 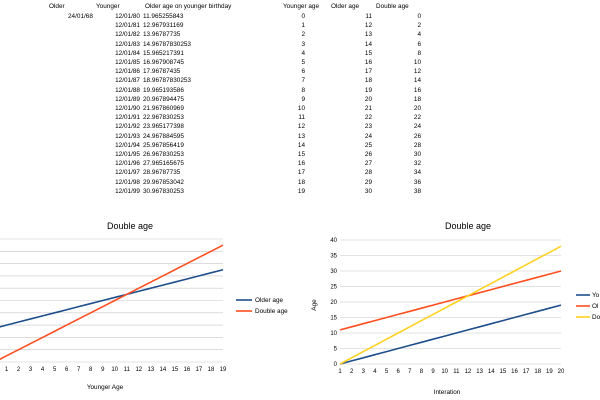 I want to click on younger-date-cell: 12/01/80, so click(x=127, y=16).